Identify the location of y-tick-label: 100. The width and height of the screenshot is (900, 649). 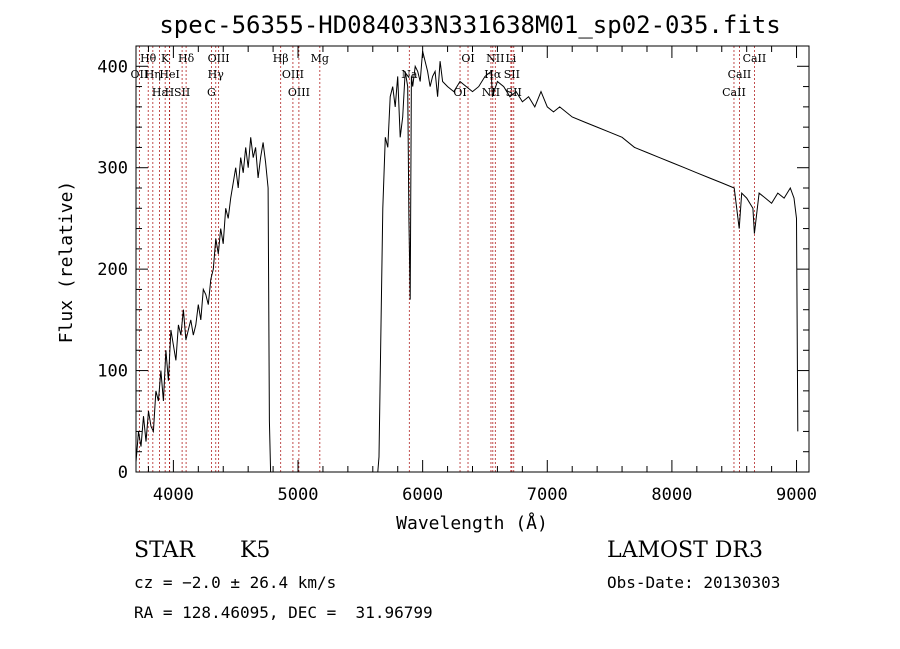
(112, 372).